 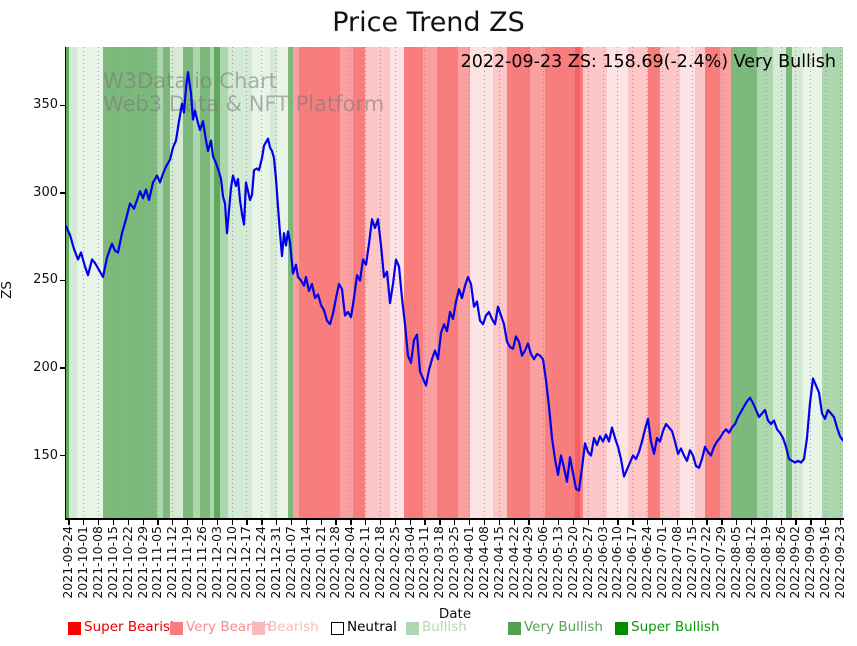 I want to click on x-axis-label: Date, so click(x=455, y=614).